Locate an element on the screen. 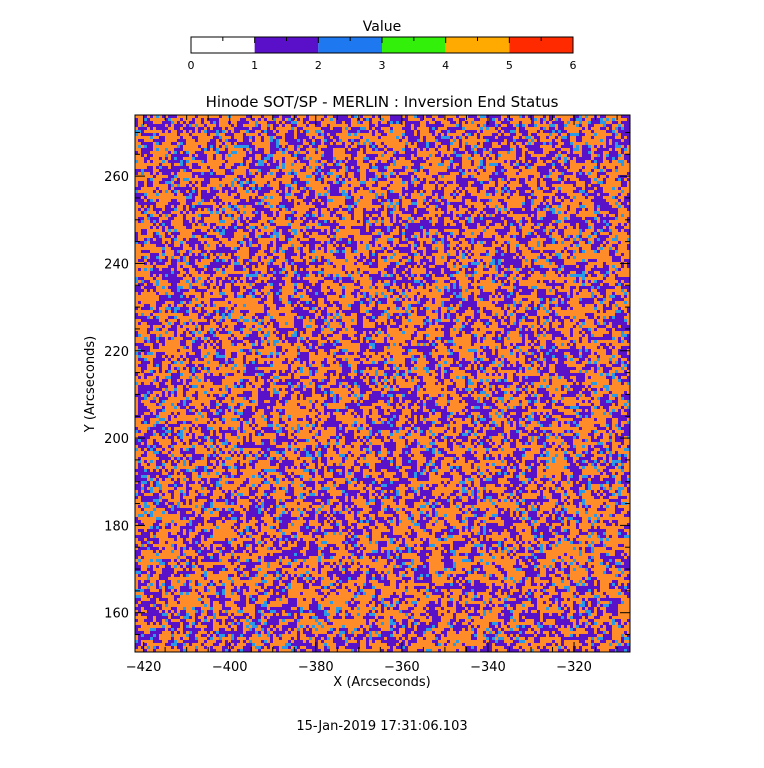  y-tick-label: 220 is located at coordinates (116, 352).